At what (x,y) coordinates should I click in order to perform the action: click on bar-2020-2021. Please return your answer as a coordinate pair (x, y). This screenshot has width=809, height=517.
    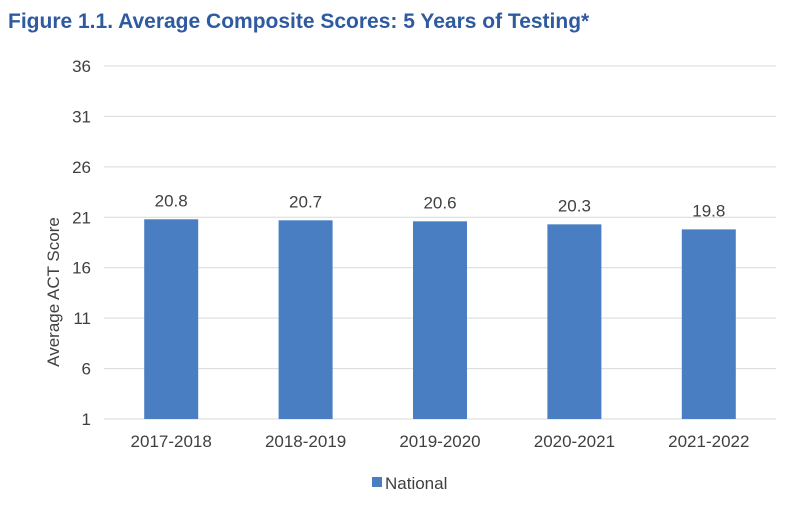
    Looking at the image, I should click on (574, 321).